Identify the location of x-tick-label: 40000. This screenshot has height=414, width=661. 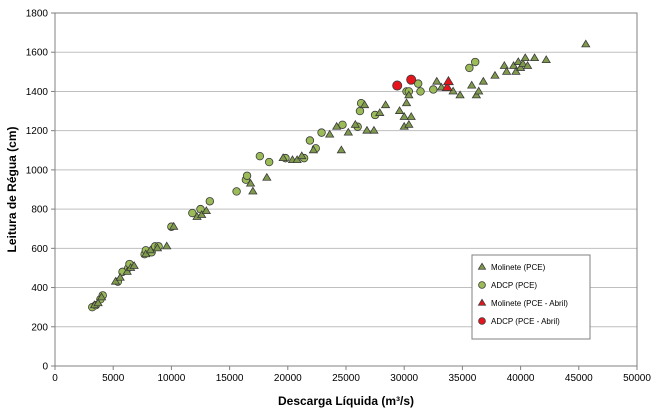
(521, 378).